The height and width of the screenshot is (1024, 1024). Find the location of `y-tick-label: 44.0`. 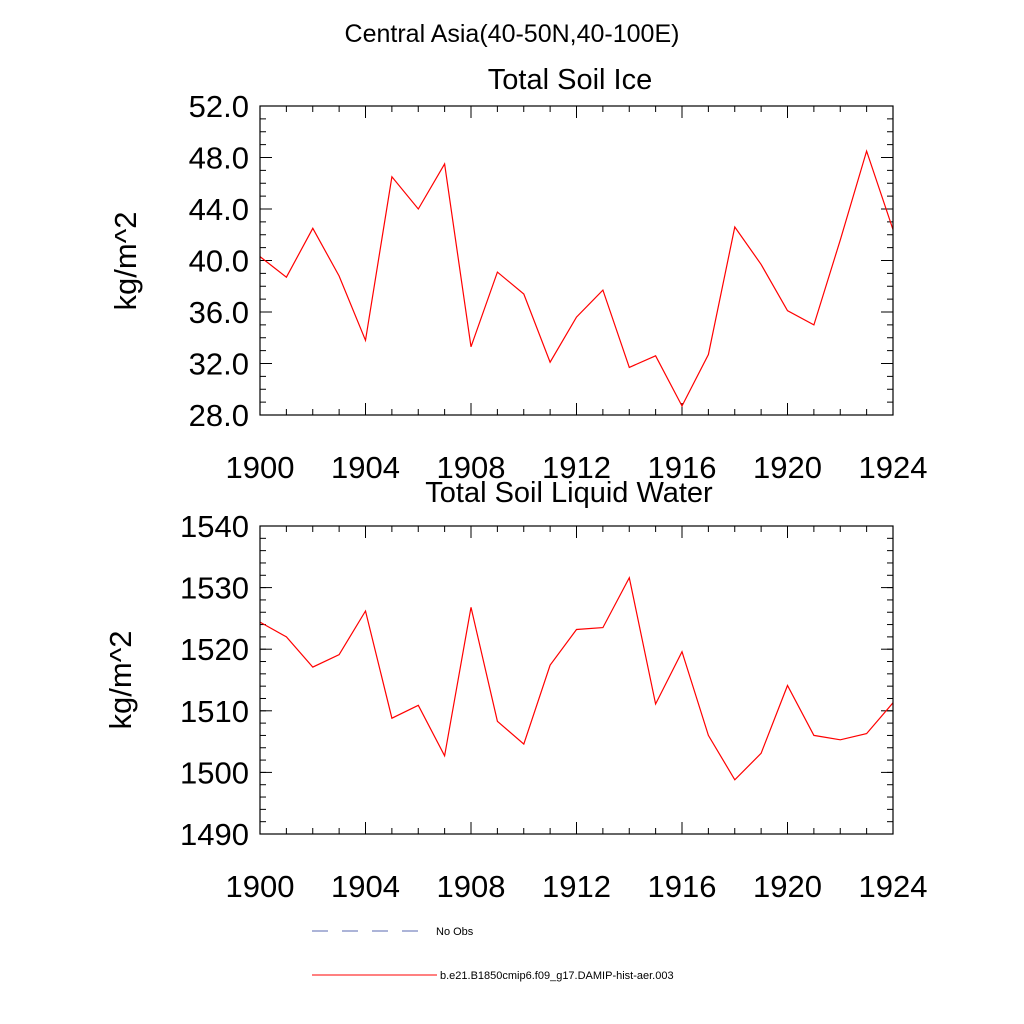

y-tick-label: 44.0 is located at coordinates (219, 209).